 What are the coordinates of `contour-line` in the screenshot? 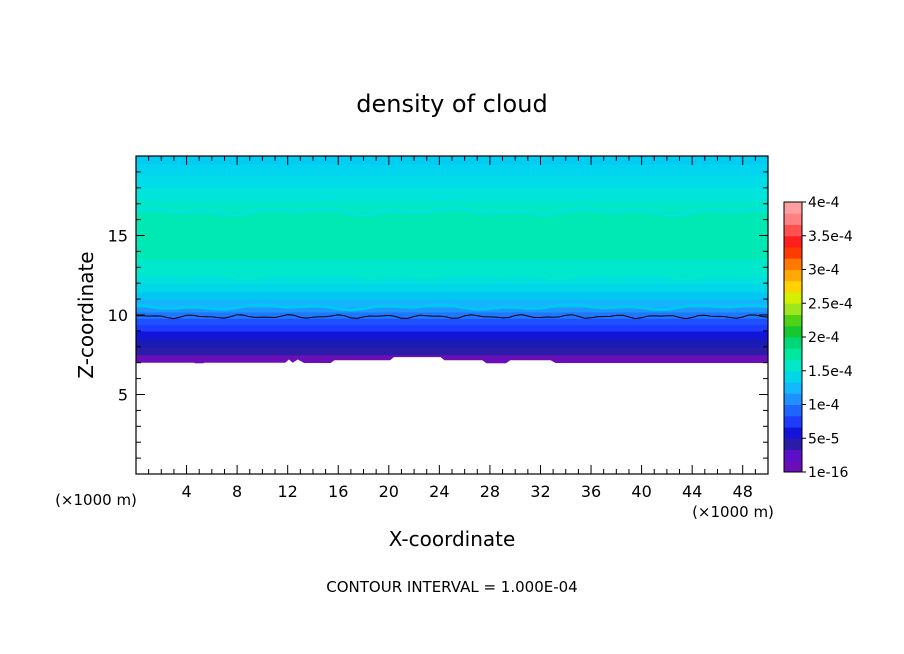 It's located at (452, 317).